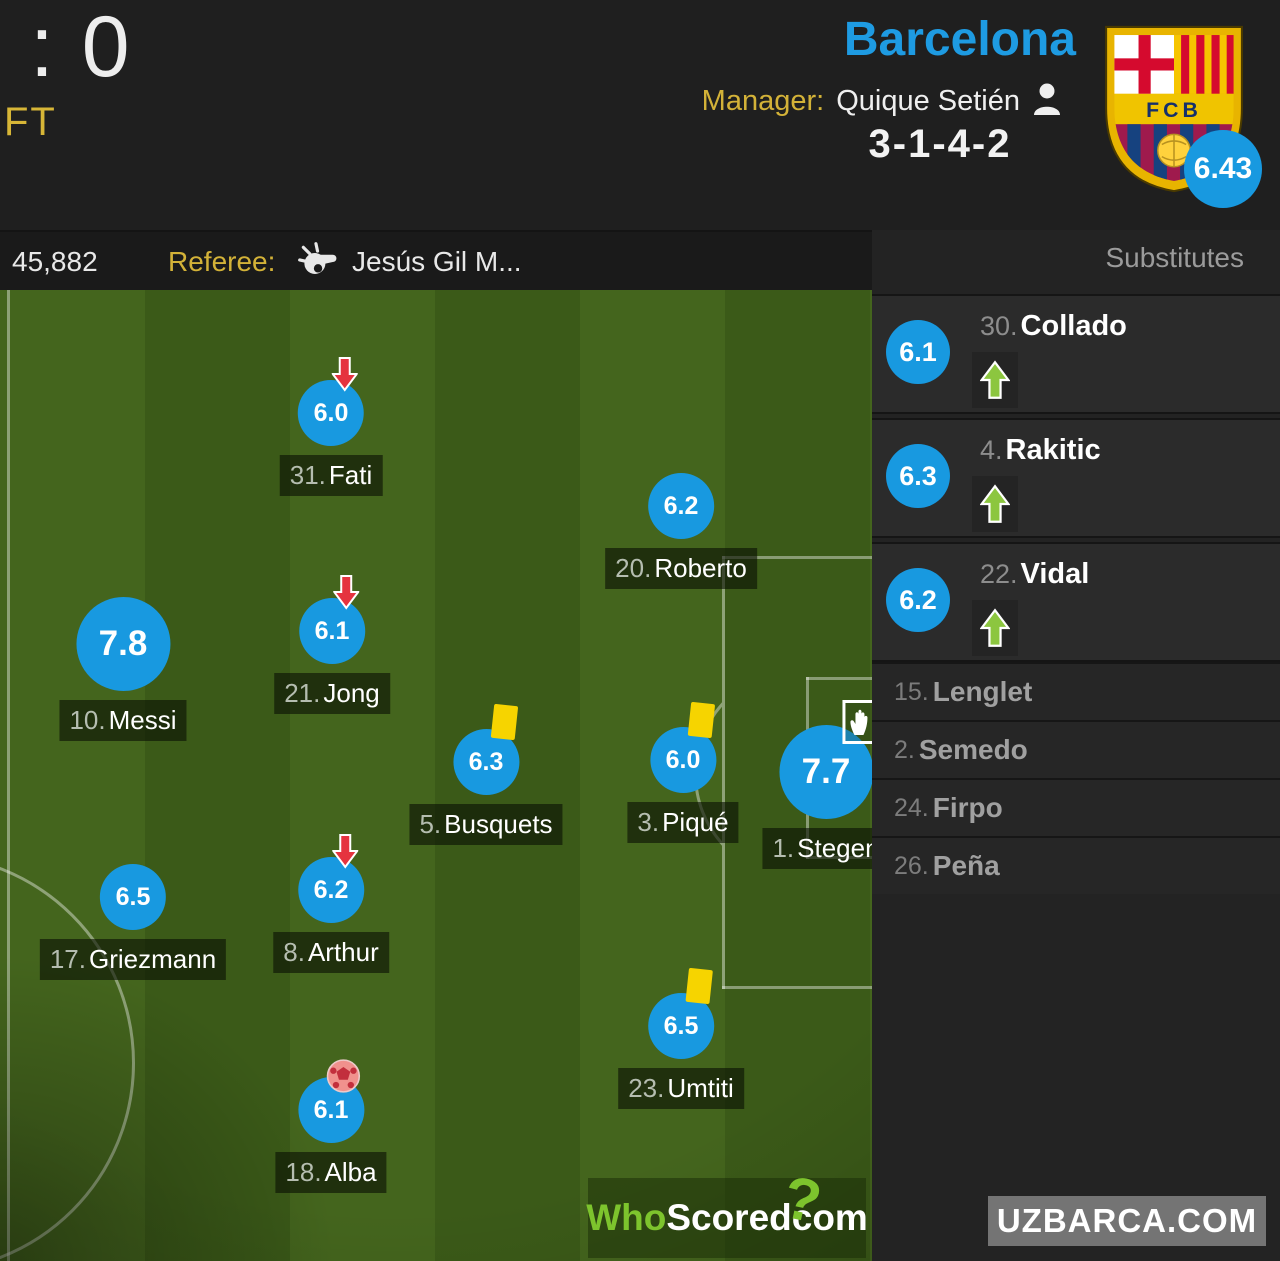 The height and width of the screenshot is (1261, 1280). I want to click on player-busquets: 6.3 5. Busquets, so click(486, 774).